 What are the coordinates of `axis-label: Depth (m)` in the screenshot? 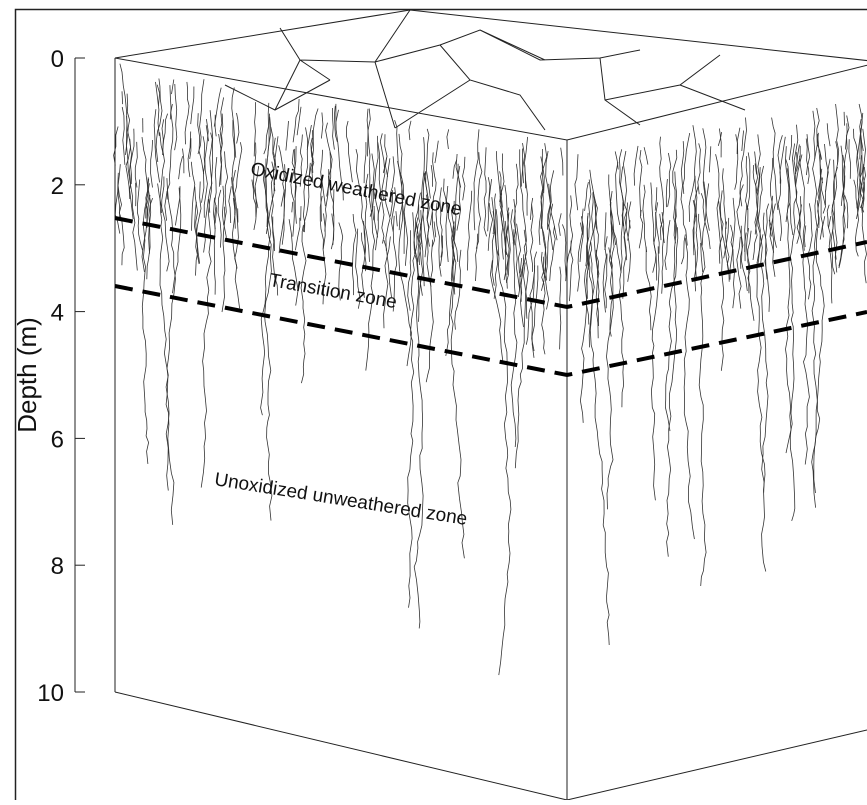 It's located at (27, 375).